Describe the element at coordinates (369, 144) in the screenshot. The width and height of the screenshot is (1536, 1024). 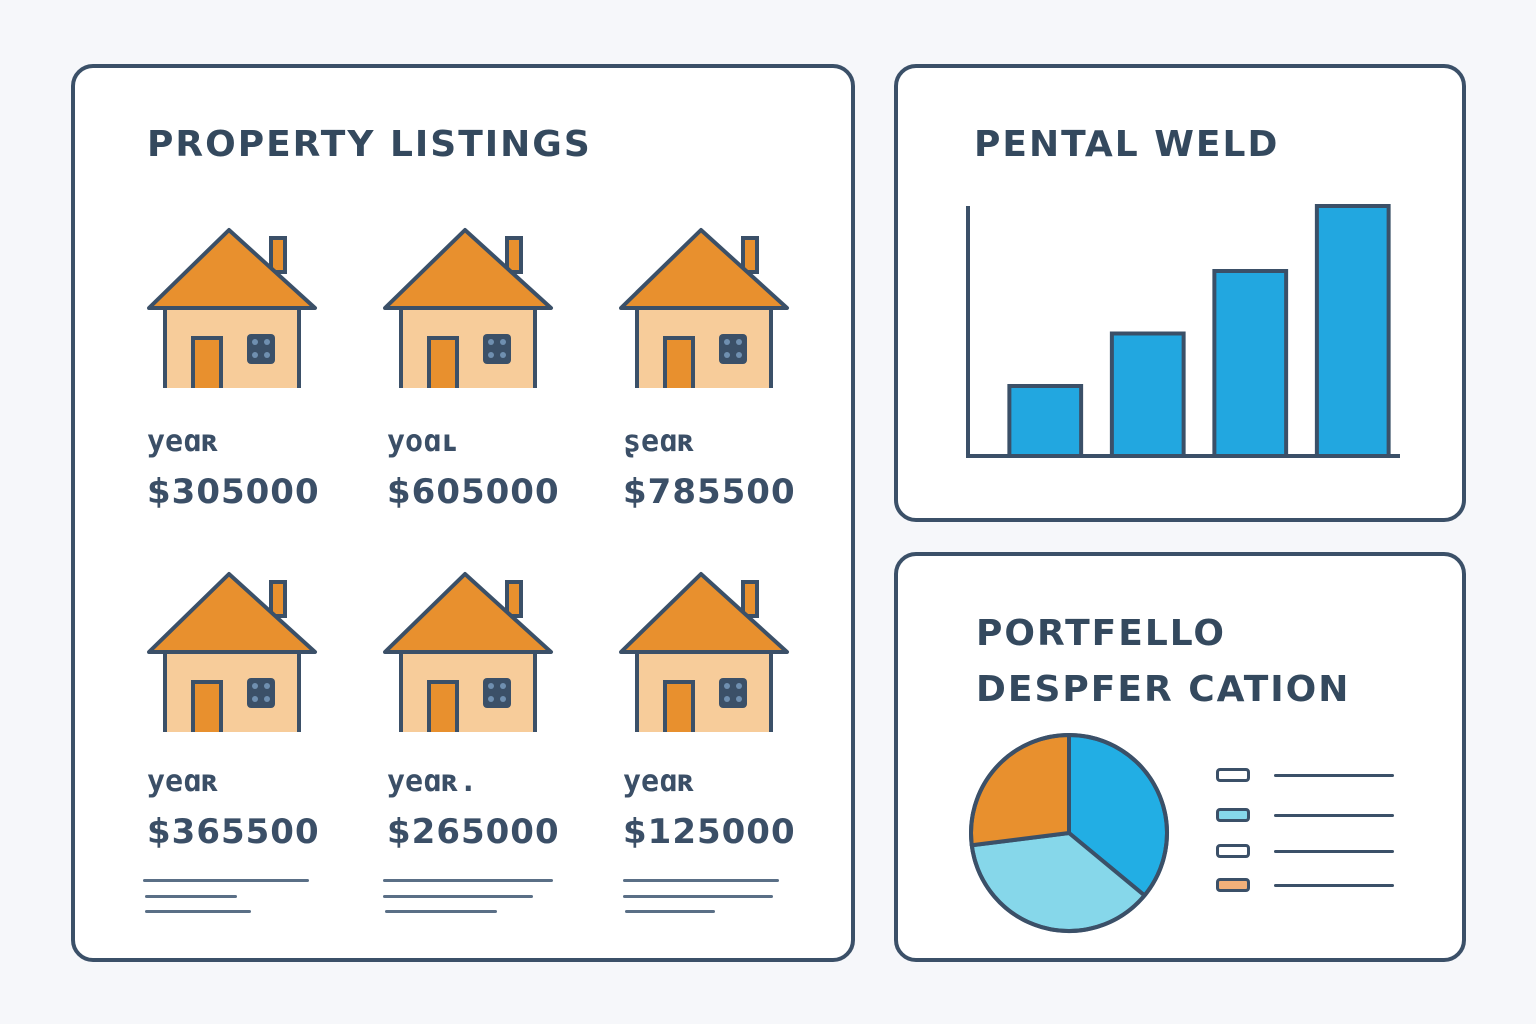
I see `listings-title: PROPERTY LISTINGS` at that location.